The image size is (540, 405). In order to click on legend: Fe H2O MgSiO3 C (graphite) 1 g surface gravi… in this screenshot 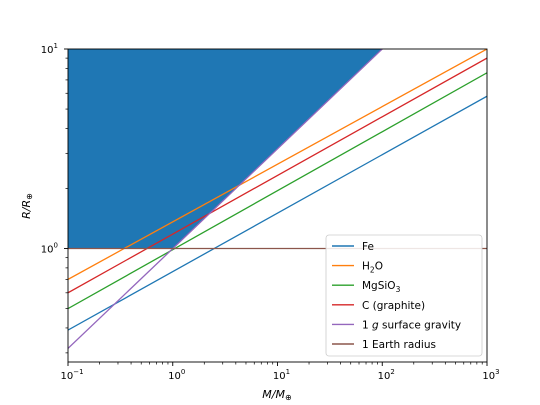, I will do `click(404, 295)`.